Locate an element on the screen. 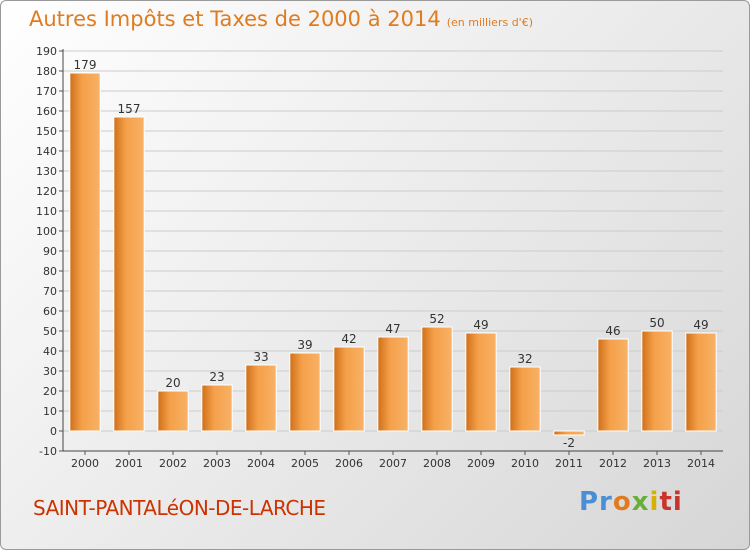 Image resolution: width=750 pixels, height=550 pixels. y-tick-label: 60 is located at coordinates (50, 311).